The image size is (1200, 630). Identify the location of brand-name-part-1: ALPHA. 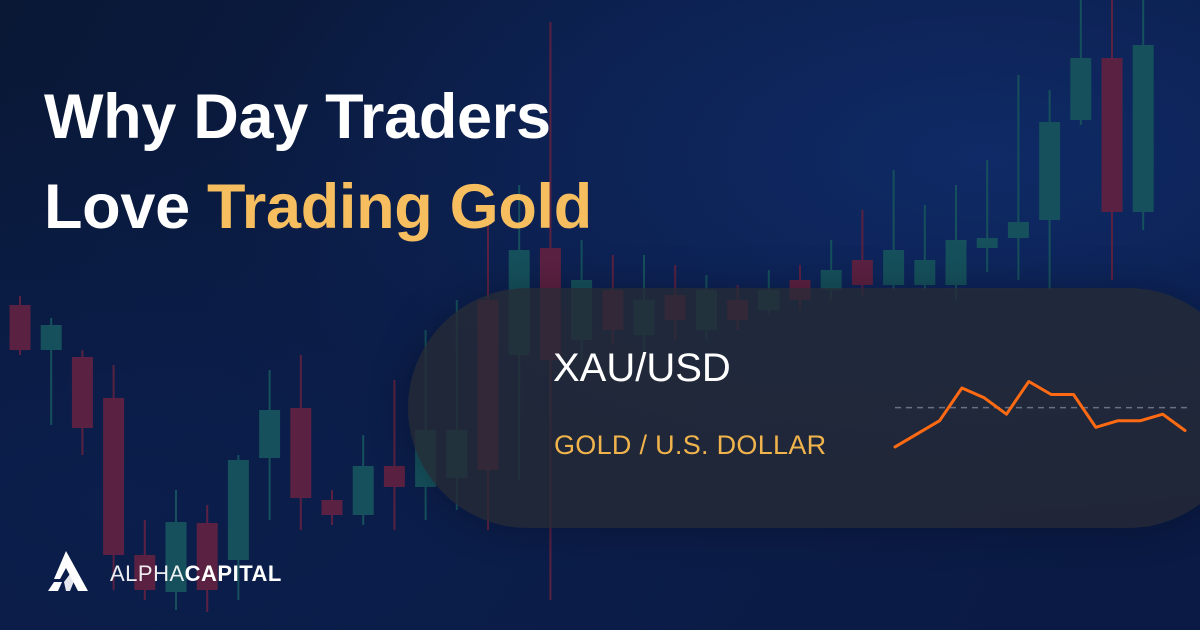
(147, 573).